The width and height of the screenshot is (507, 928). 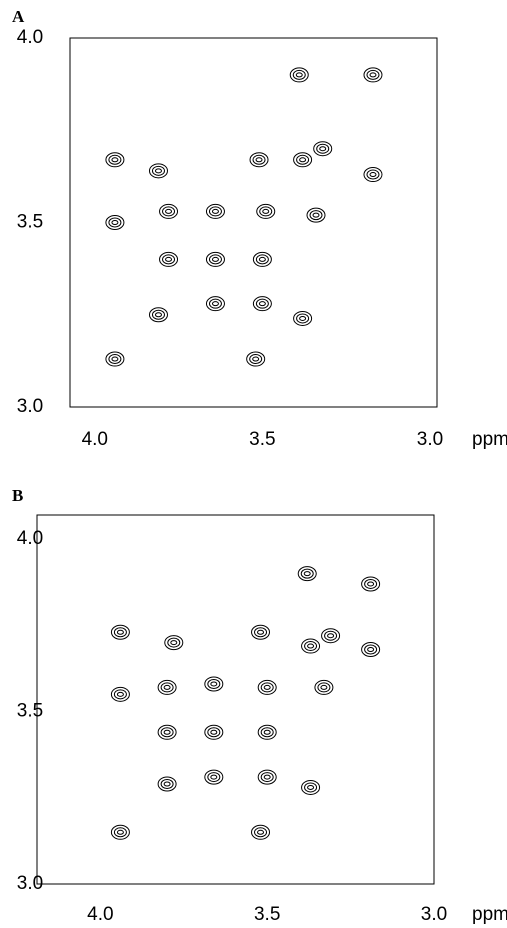 What do you see at coordinates (100, 914) in the screenshot?
I see `x-tick-label: 4.0` at bounding box center [100, 914].